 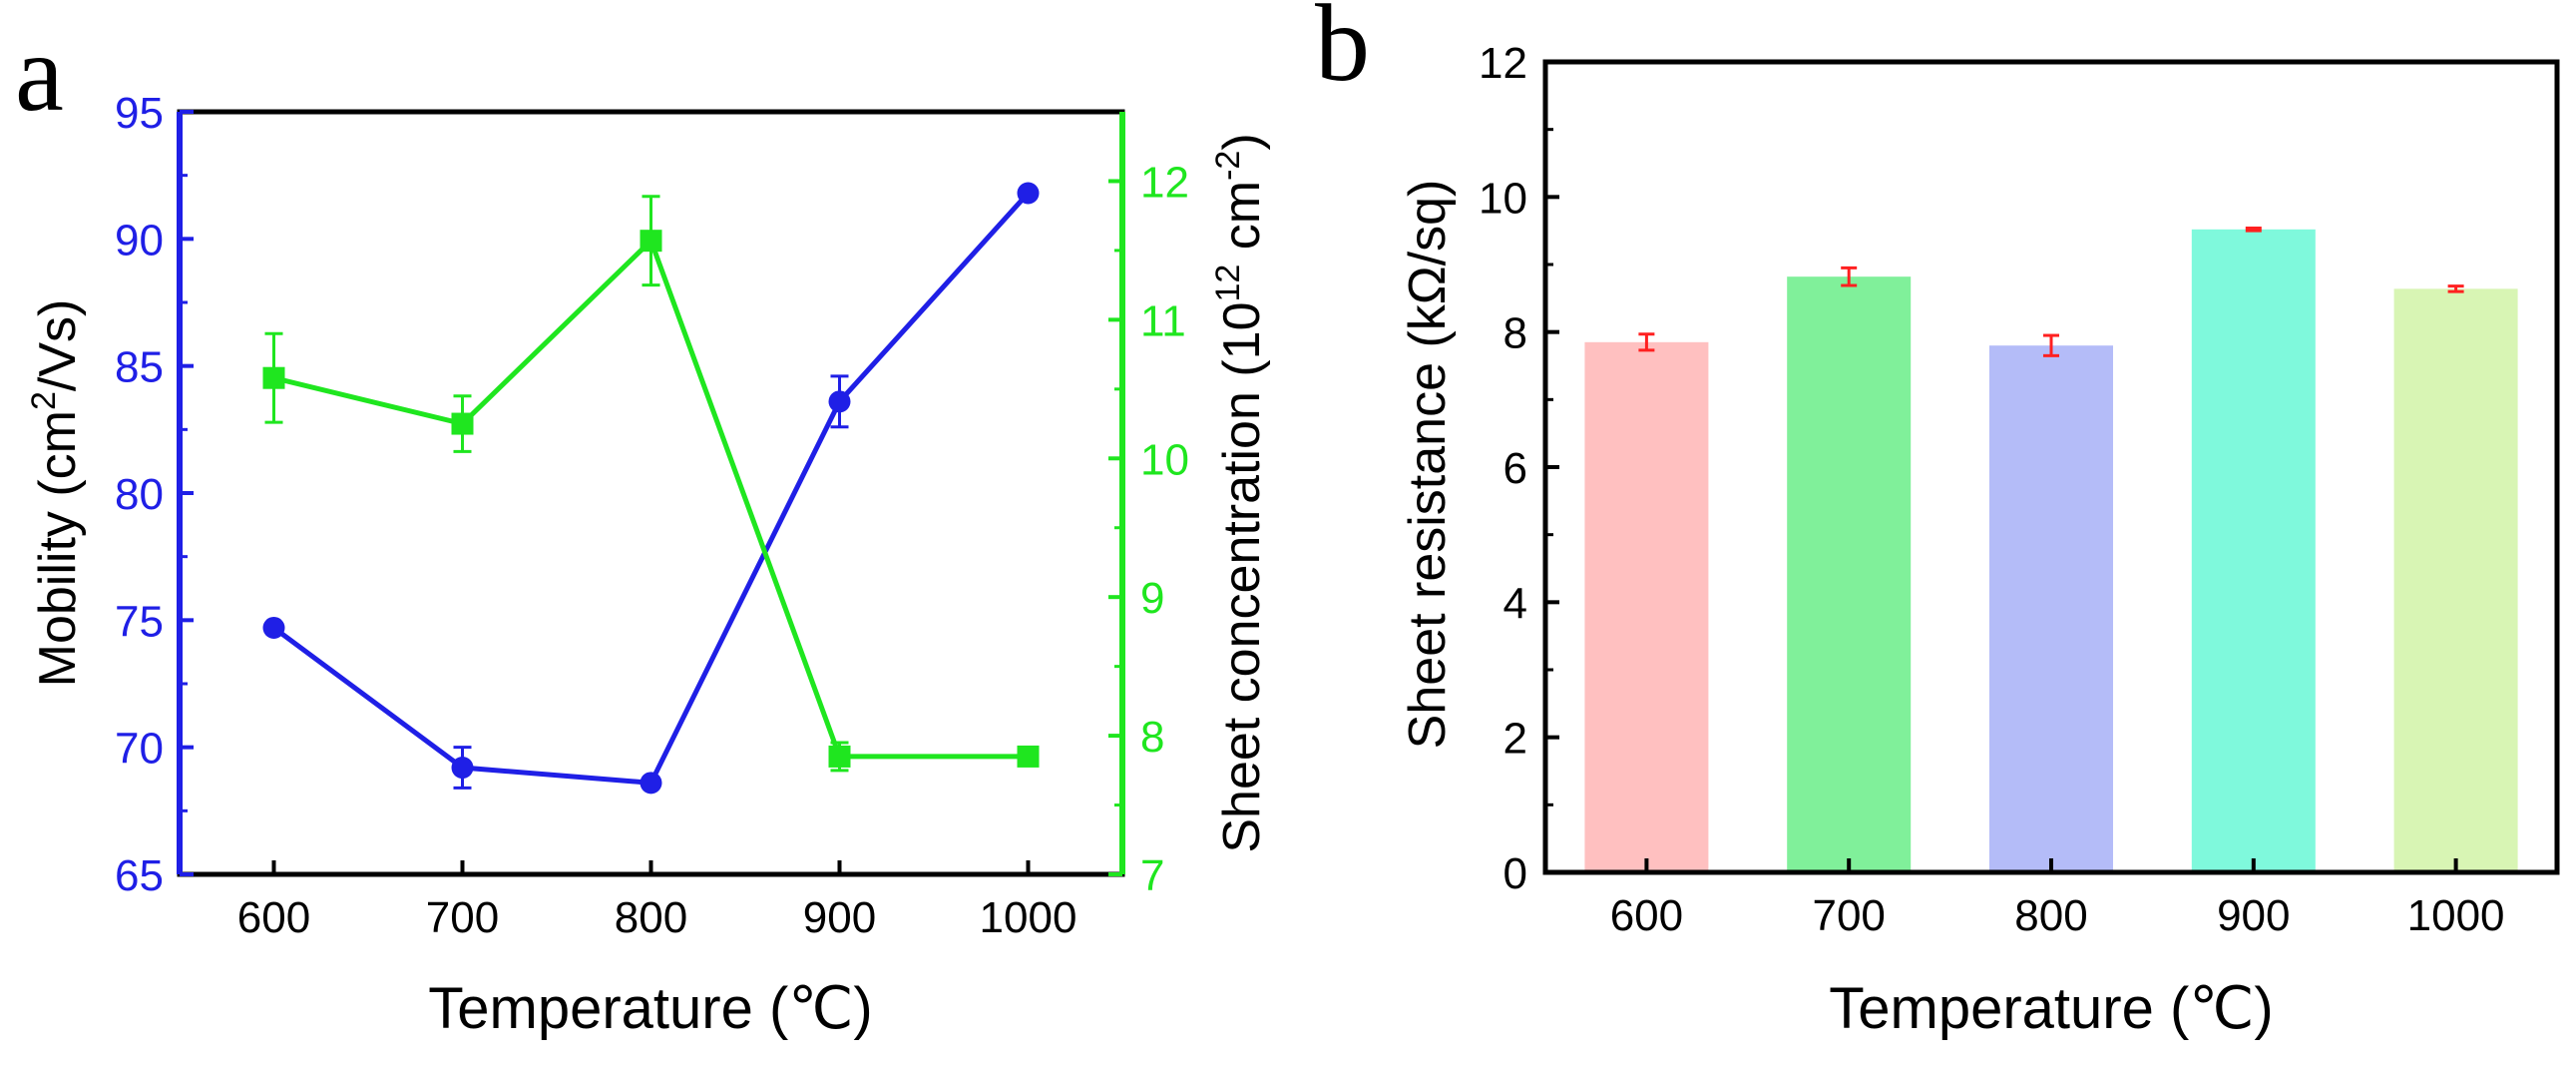 I want to click on panel-b-x-ticks: 600 700 800 900 1000, so click(x=2057, y=899).